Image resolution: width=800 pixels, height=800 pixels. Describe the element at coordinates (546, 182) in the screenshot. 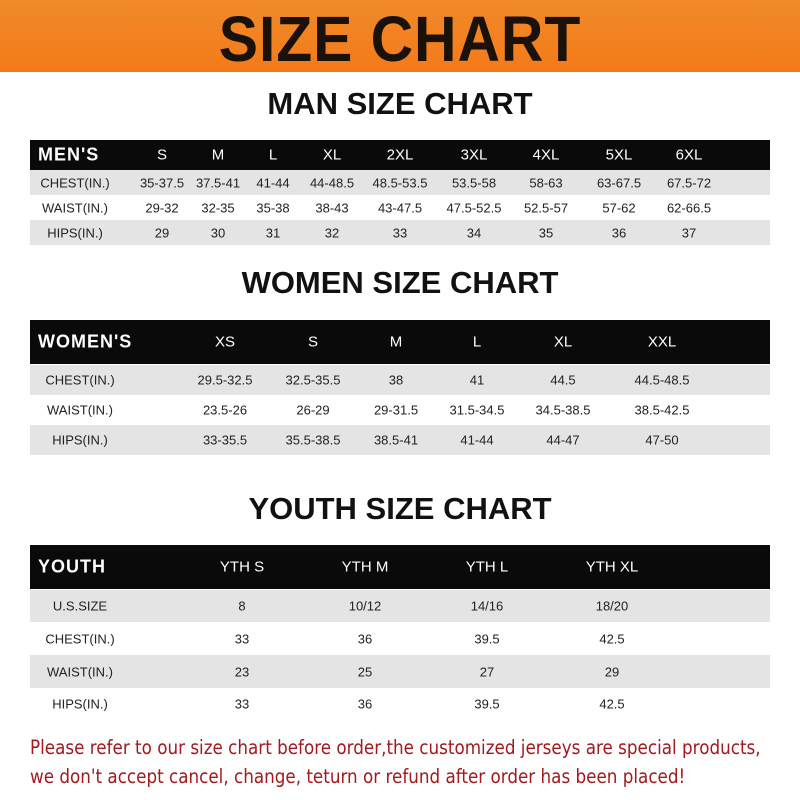

I see `table-cell: 58-63` at that location.